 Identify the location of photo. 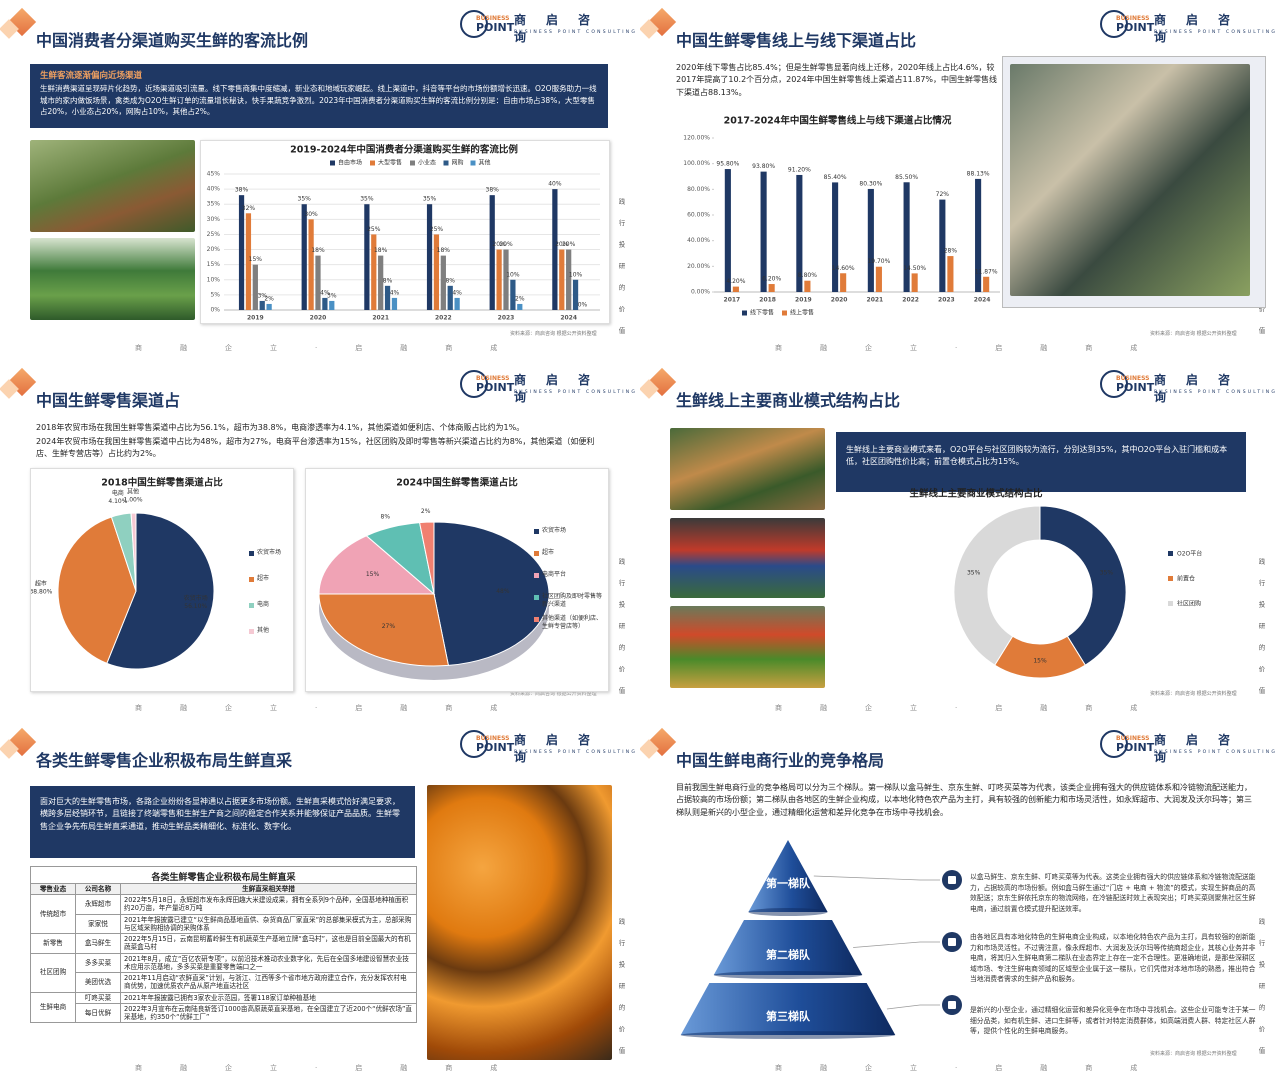
(112, 279).